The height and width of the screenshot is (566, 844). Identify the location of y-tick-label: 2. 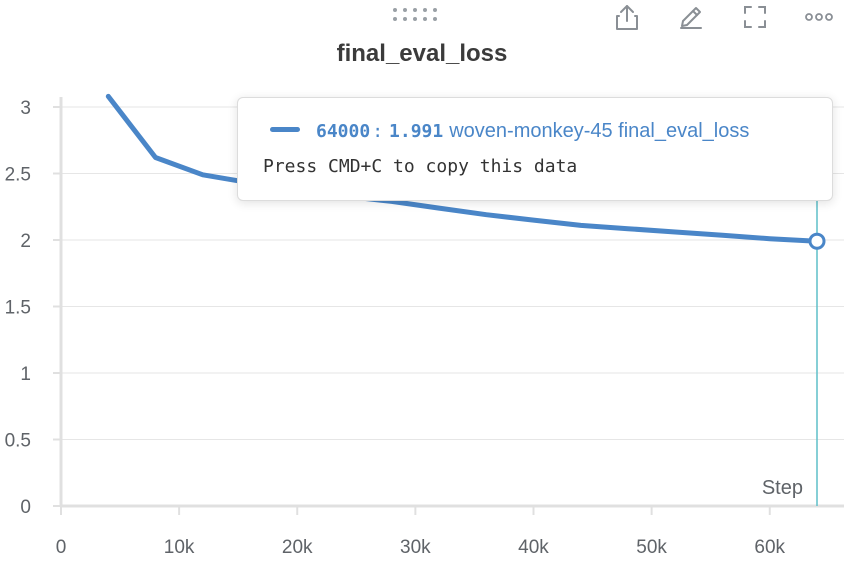
(25, 241).